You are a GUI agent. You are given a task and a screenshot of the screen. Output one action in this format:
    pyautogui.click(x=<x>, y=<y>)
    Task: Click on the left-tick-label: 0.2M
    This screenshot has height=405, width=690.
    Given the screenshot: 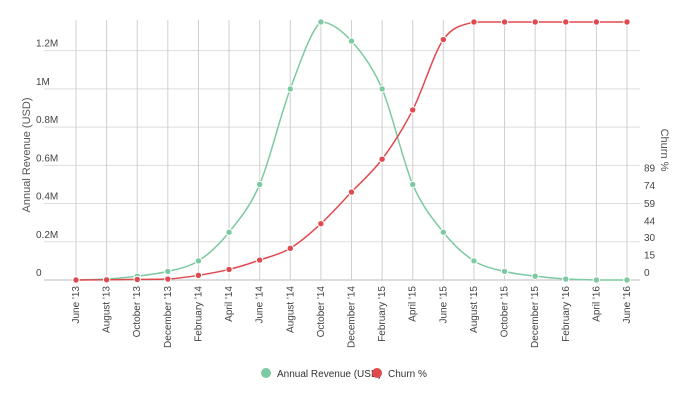 What is the action you would take?
    pyautogui.click(x=47, y=235)
    